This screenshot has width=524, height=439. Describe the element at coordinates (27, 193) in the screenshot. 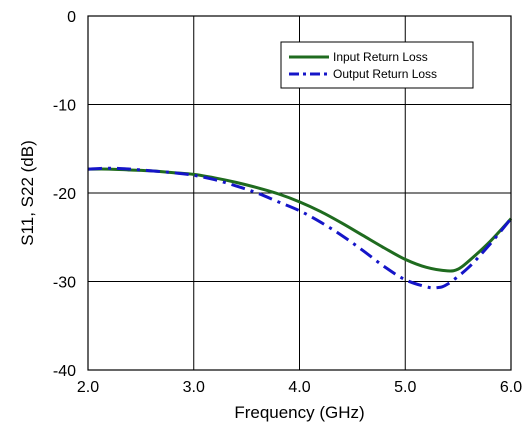

I see `y-axis-title: S11, S22 (dB)` at that location.